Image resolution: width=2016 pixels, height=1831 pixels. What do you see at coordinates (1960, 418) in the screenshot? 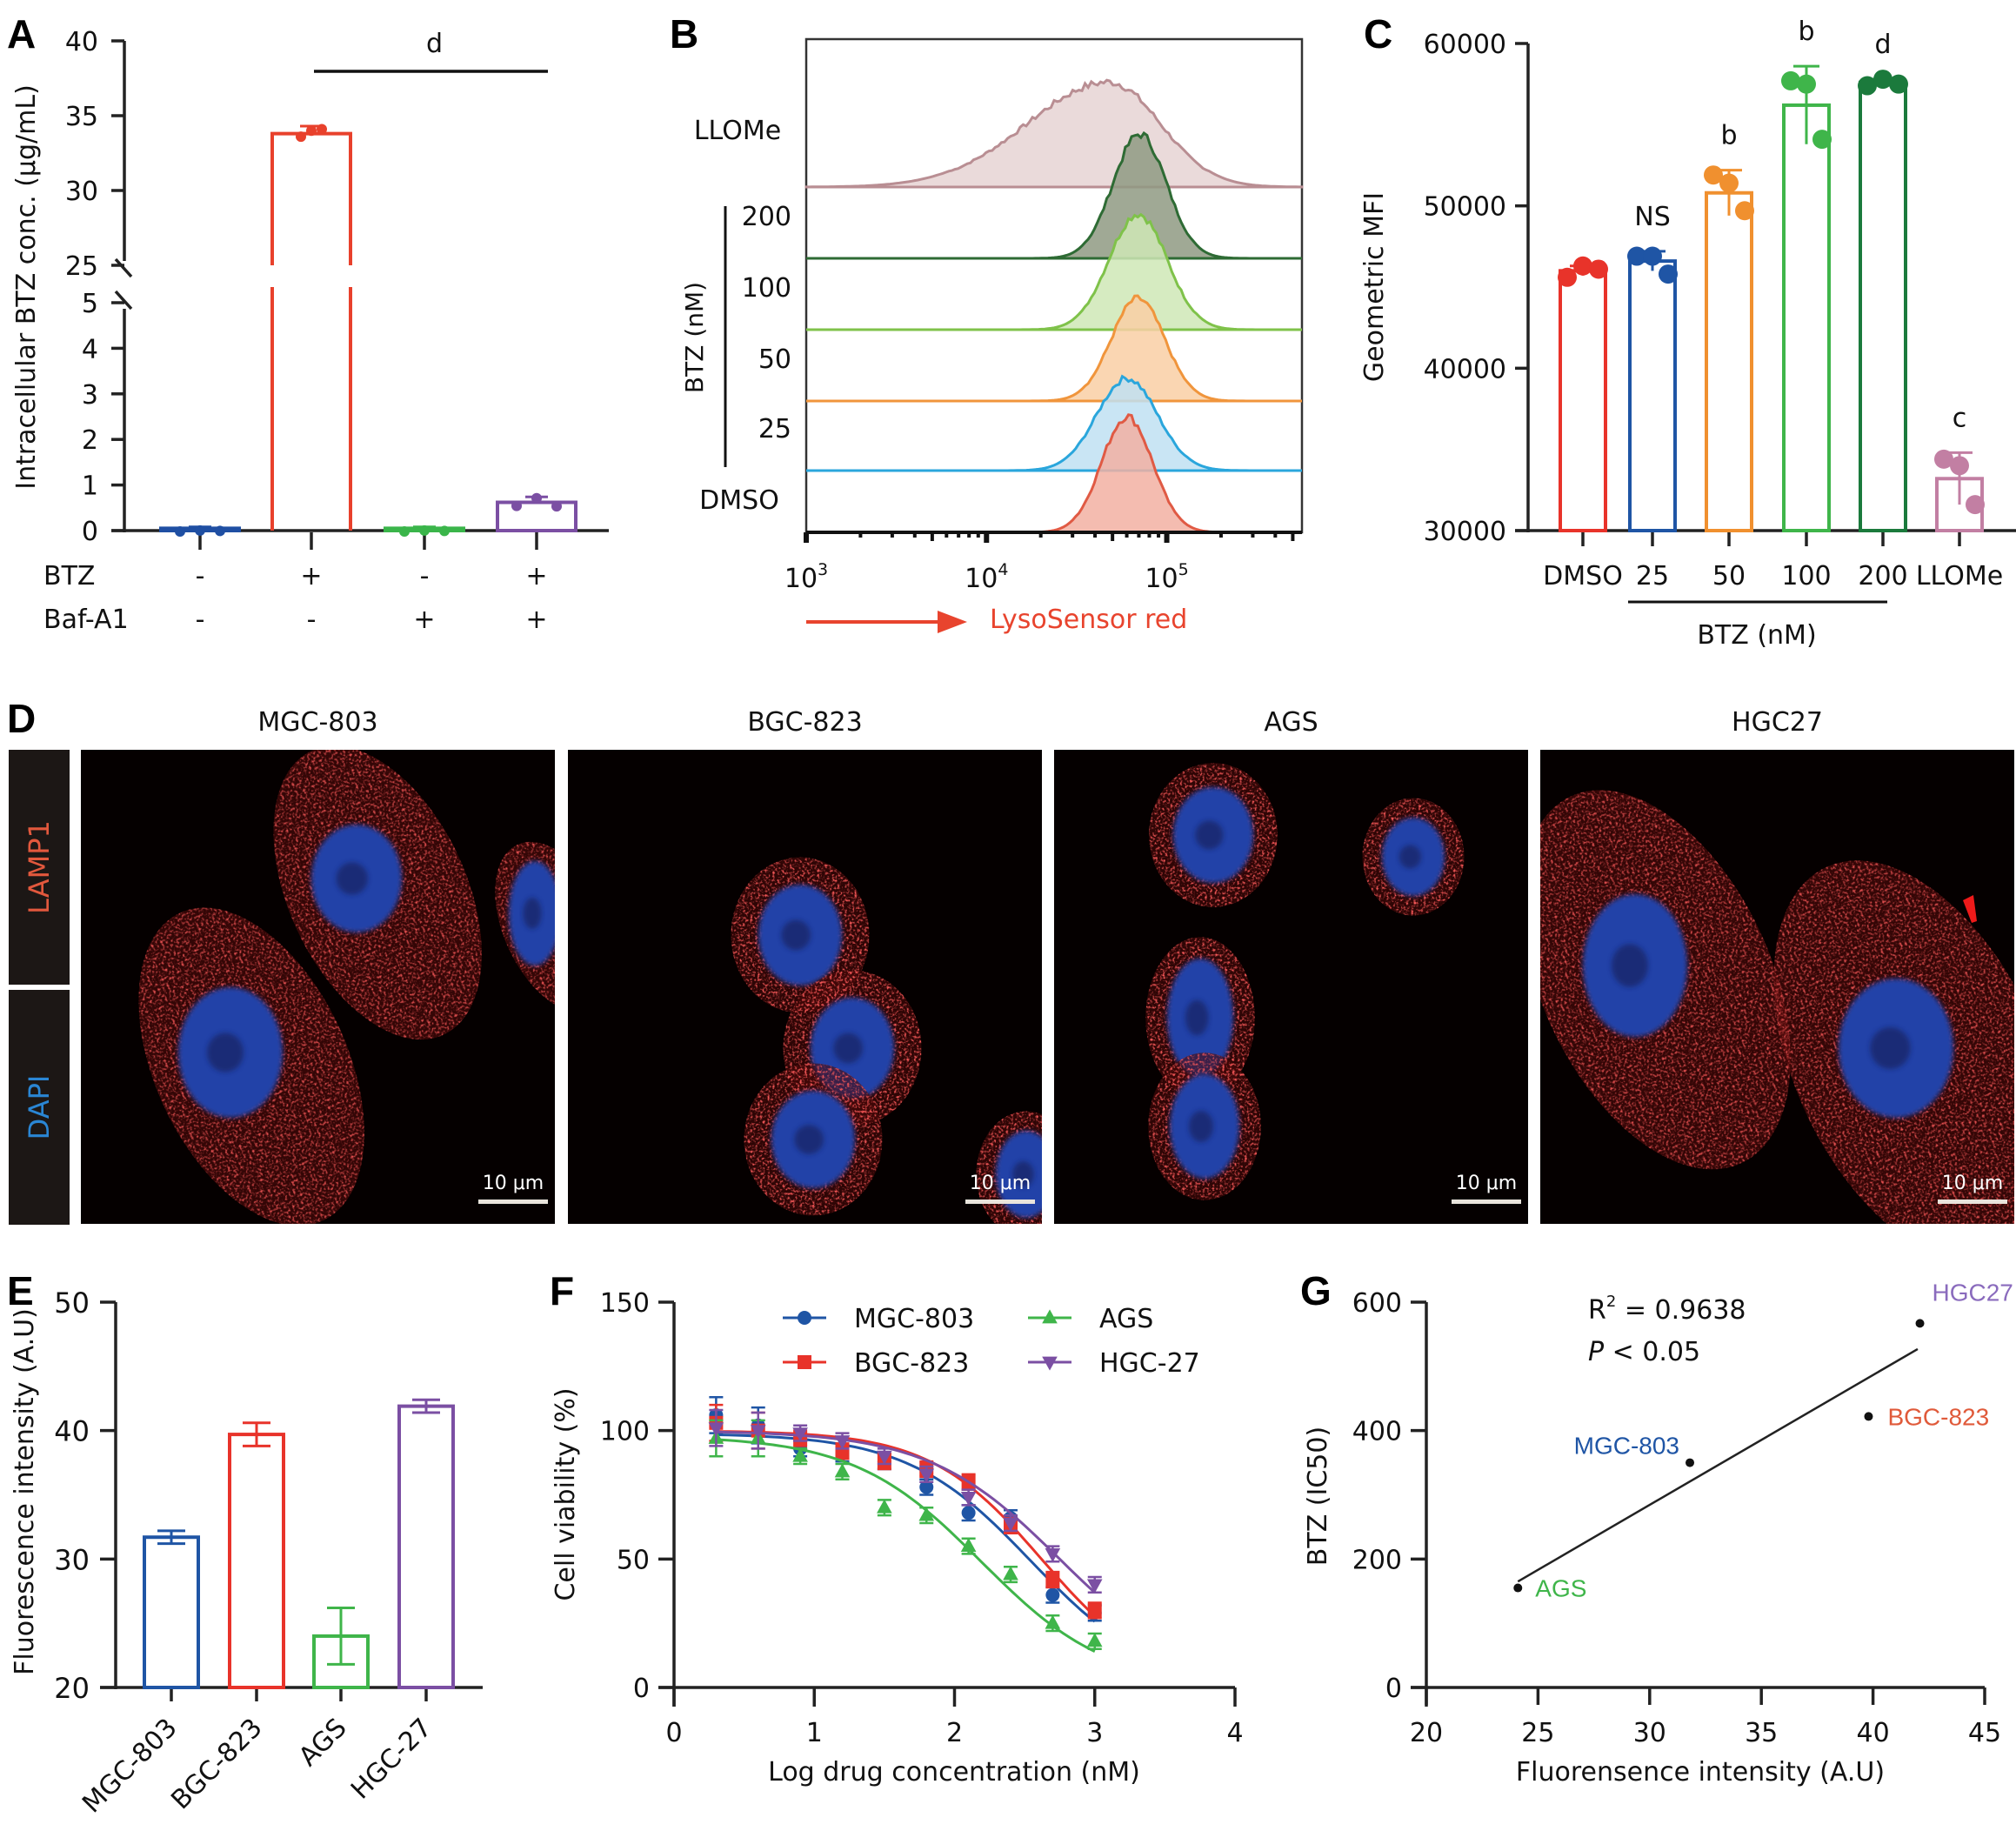
I see `significance-label: c` at bounding box center [1960, 418].